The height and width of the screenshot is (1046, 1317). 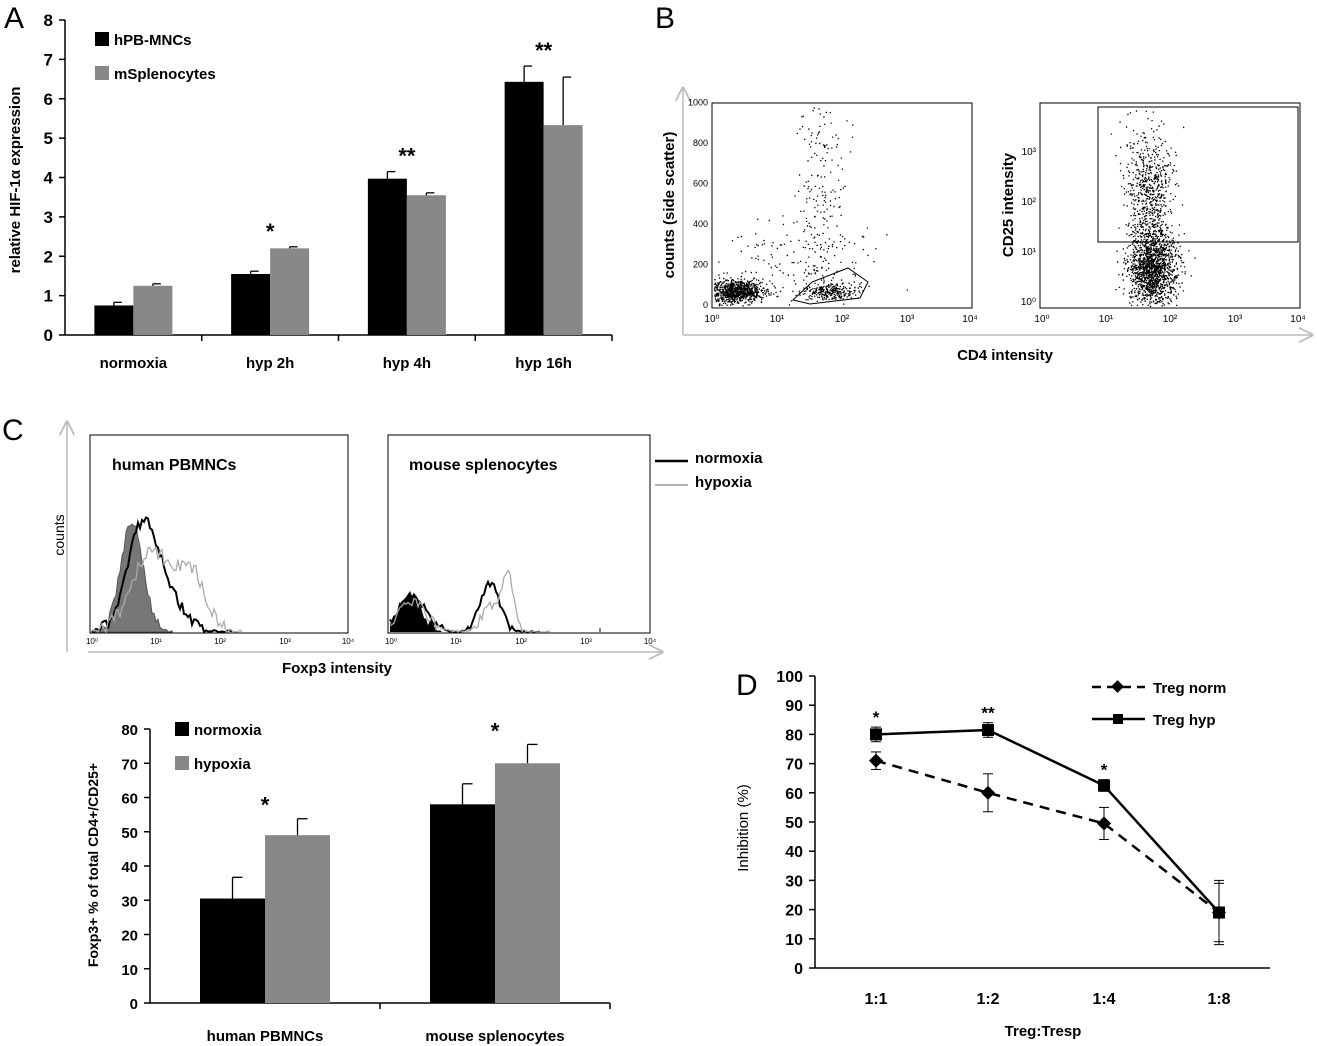 I want to click on panel-c-hist-right-curves, so click(x=495, y=601).